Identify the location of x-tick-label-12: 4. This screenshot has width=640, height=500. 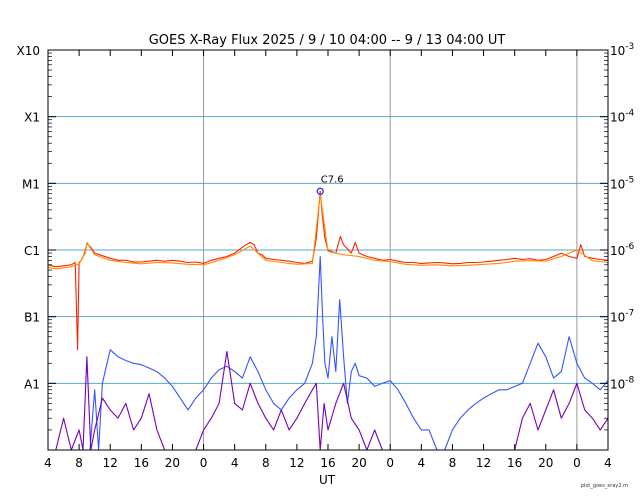
(422, 463).